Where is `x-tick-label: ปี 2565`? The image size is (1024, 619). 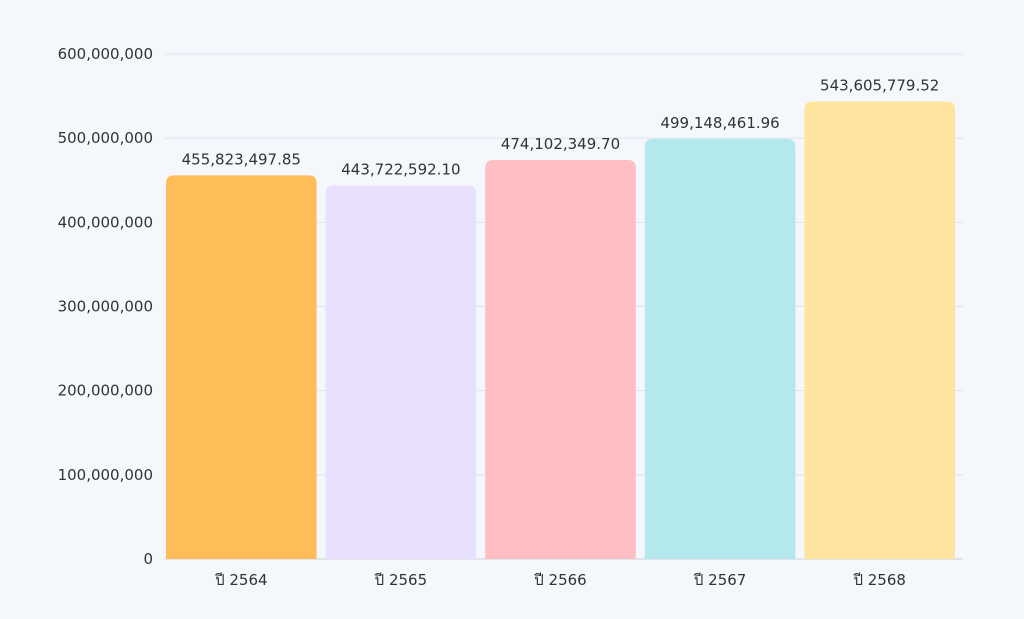 x-tick-label: ปี 2565 is located at coordinates (400, 580).